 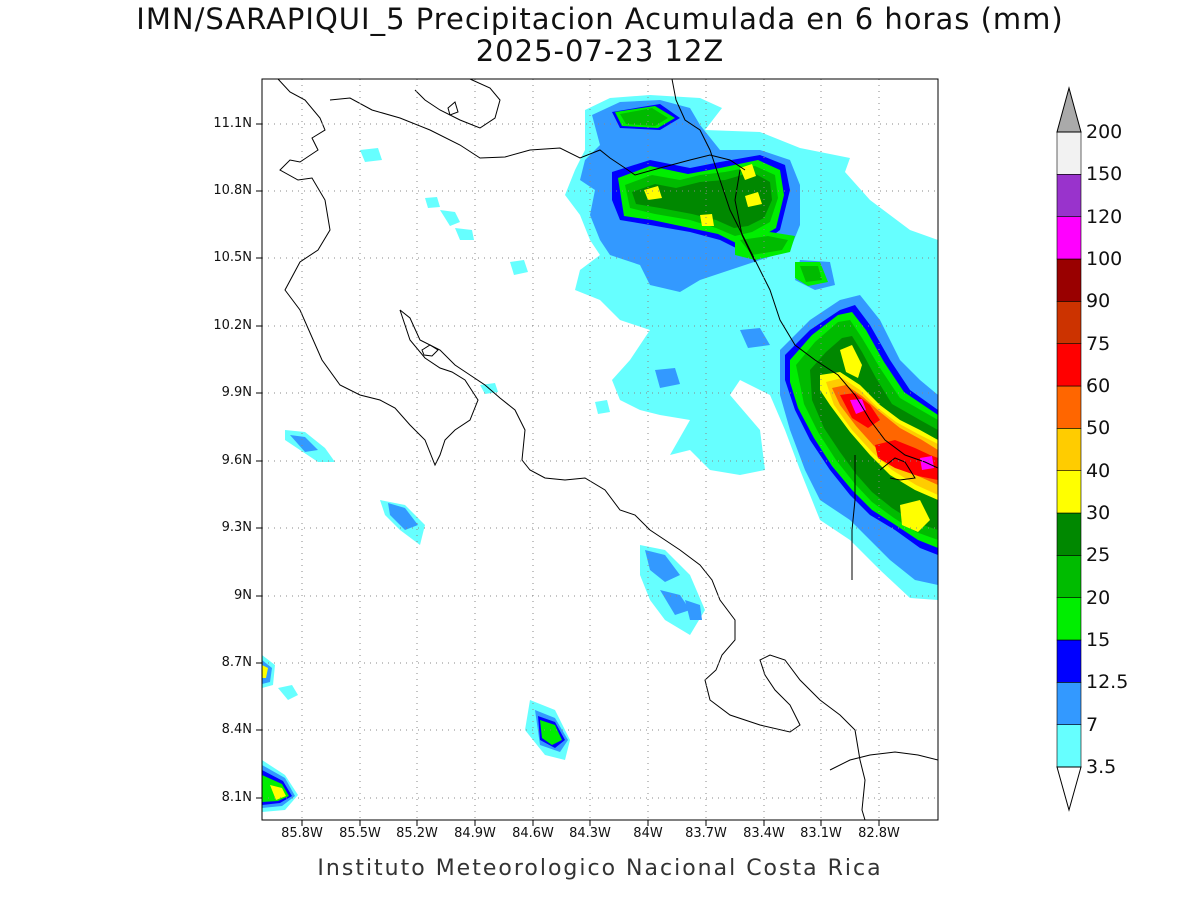 What do you see at coordinates (1107, 682) in the screenshot?
I see `colorbar-label: 12.5` at bounding box center [1107, 682].